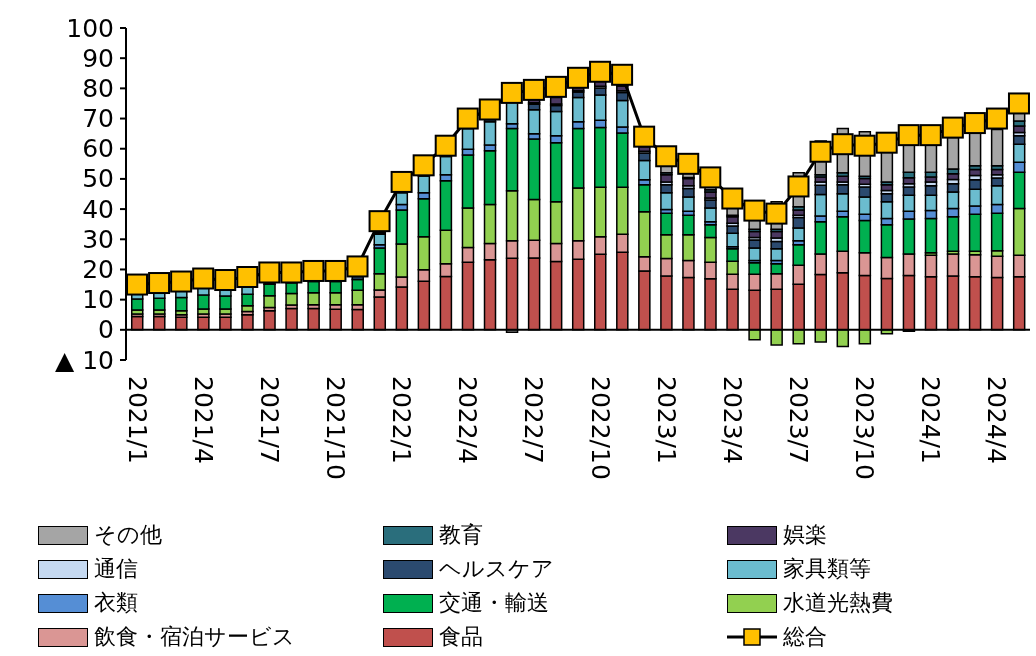 The width and height of the screenshot is (1036, 656). Describe the element at coordinates (128, 535) in the screenshot. I see `legend-label: その他` at that location.